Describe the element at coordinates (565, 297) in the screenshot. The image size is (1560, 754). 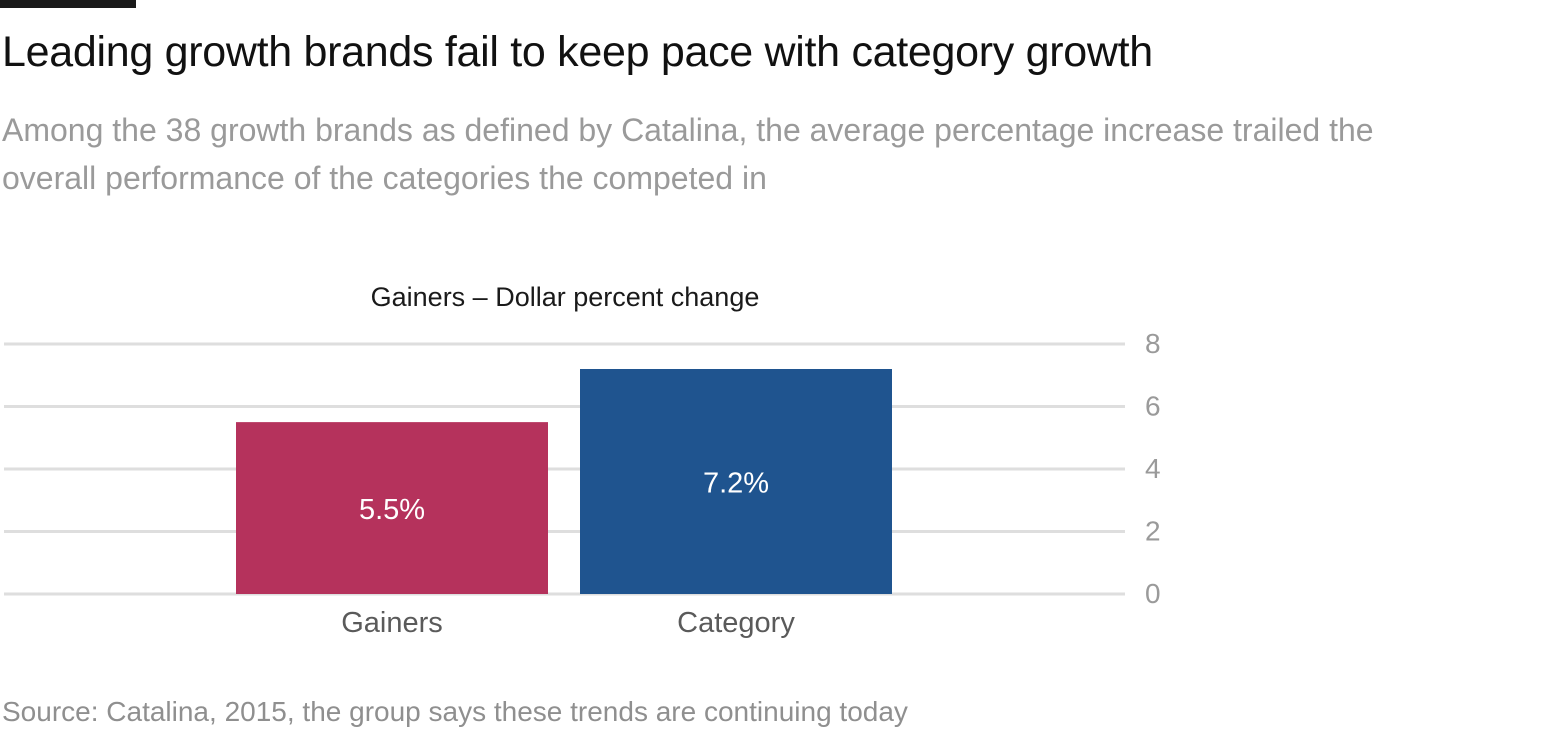
I see `chart-inner-title: Gainers – Dollar percent change` at that location.